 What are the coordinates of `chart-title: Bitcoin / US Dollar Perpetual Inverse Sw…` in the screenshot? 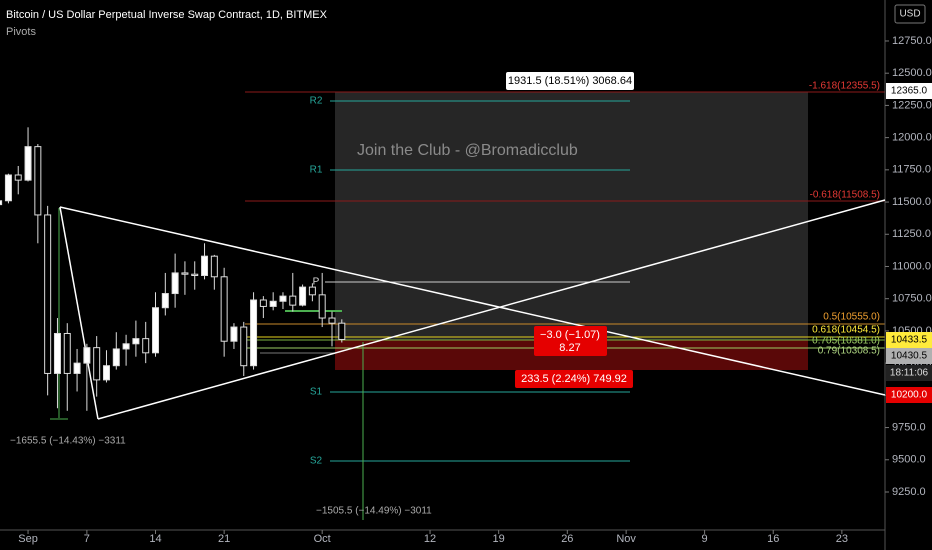 It's located at (167, 15).